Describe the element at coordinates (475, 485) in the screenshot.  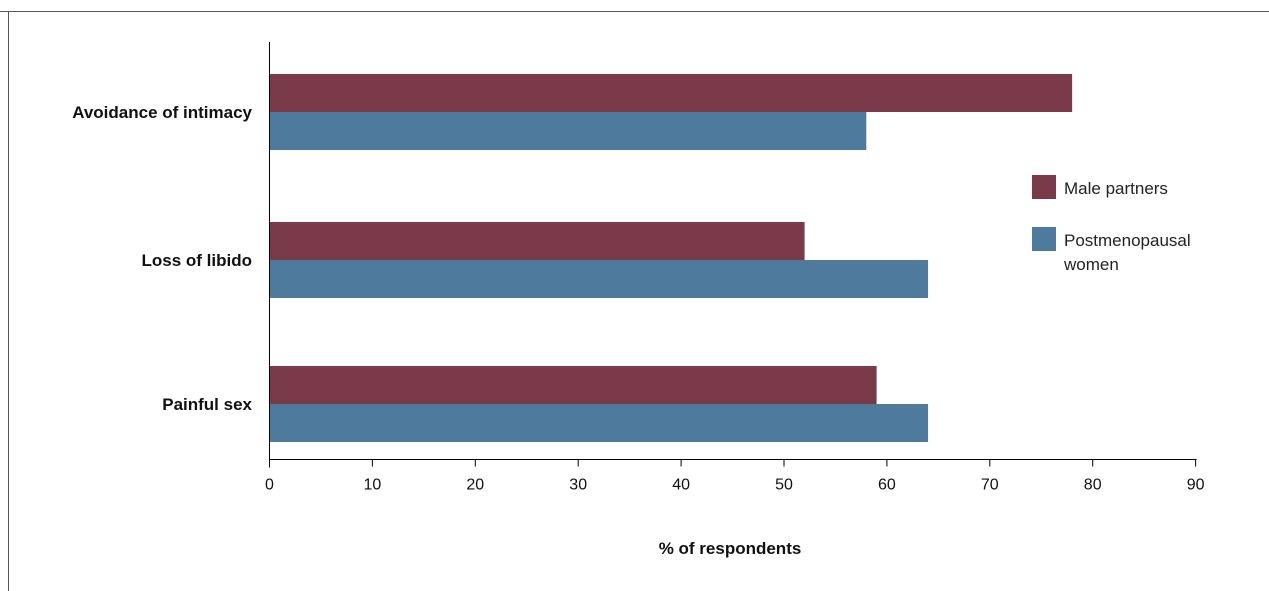
I see `x-tick-label-20: 20` at that location.